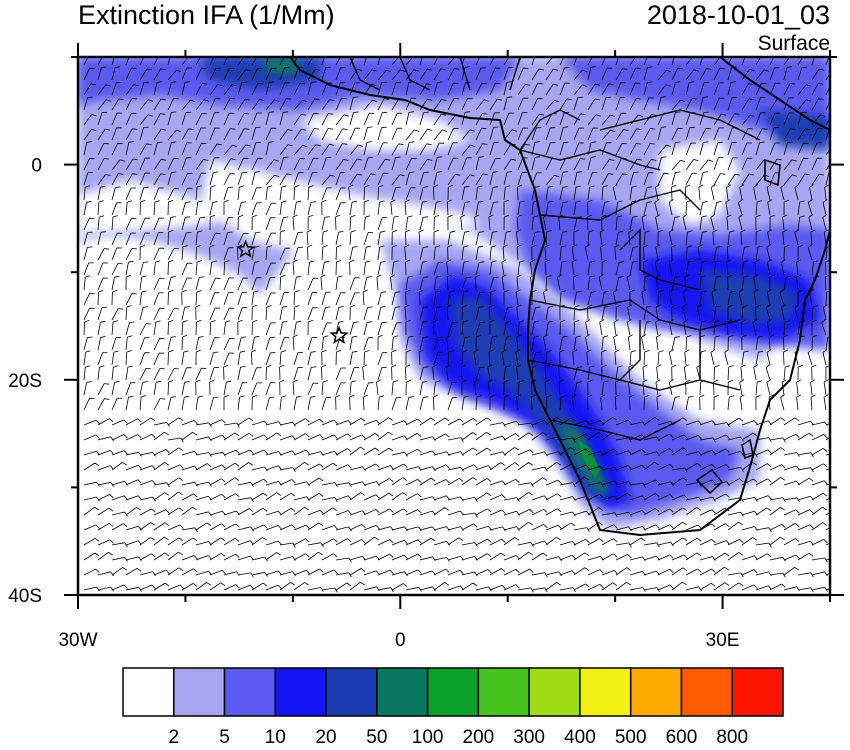 The width and height of the screenshot is (850, 750). I want to click on map-datetime: 2018-10-01_03, so click(738, 15).